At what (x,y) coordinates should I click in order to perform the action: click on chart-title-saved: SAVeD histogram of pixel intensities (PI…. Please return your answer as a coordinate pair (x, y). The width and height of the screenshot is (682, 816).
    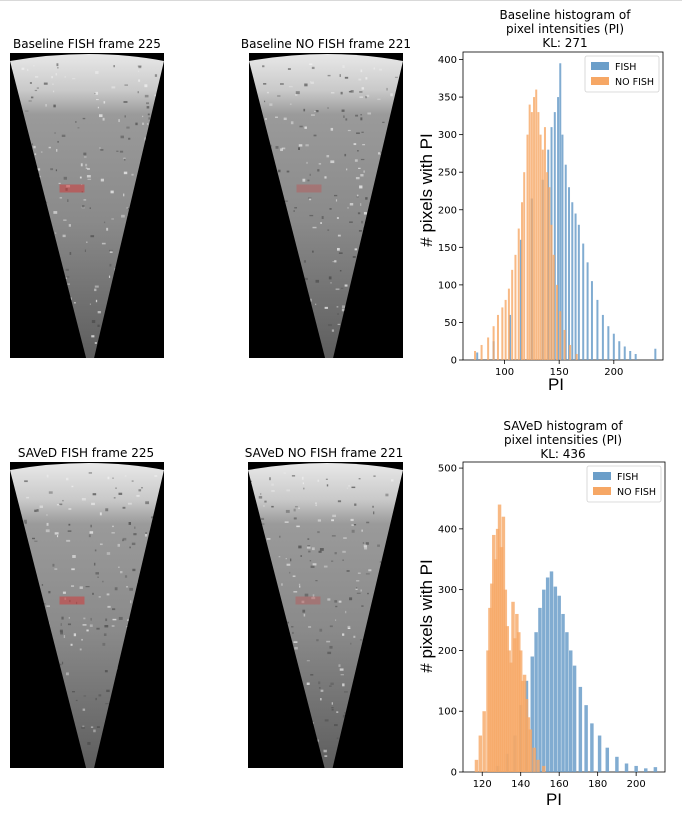
    Looking at the image, I should click on (562, 440).